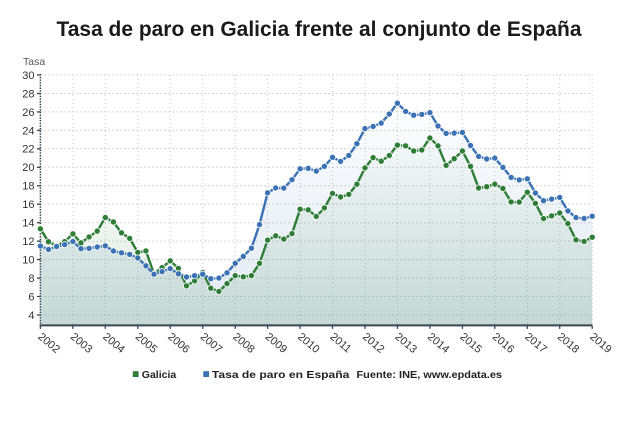 The height and width of the screenshot is (436, 639). Describe the element at coordinates (535, 343) in the screenshot. I see `svg-text: 2017` at that location.